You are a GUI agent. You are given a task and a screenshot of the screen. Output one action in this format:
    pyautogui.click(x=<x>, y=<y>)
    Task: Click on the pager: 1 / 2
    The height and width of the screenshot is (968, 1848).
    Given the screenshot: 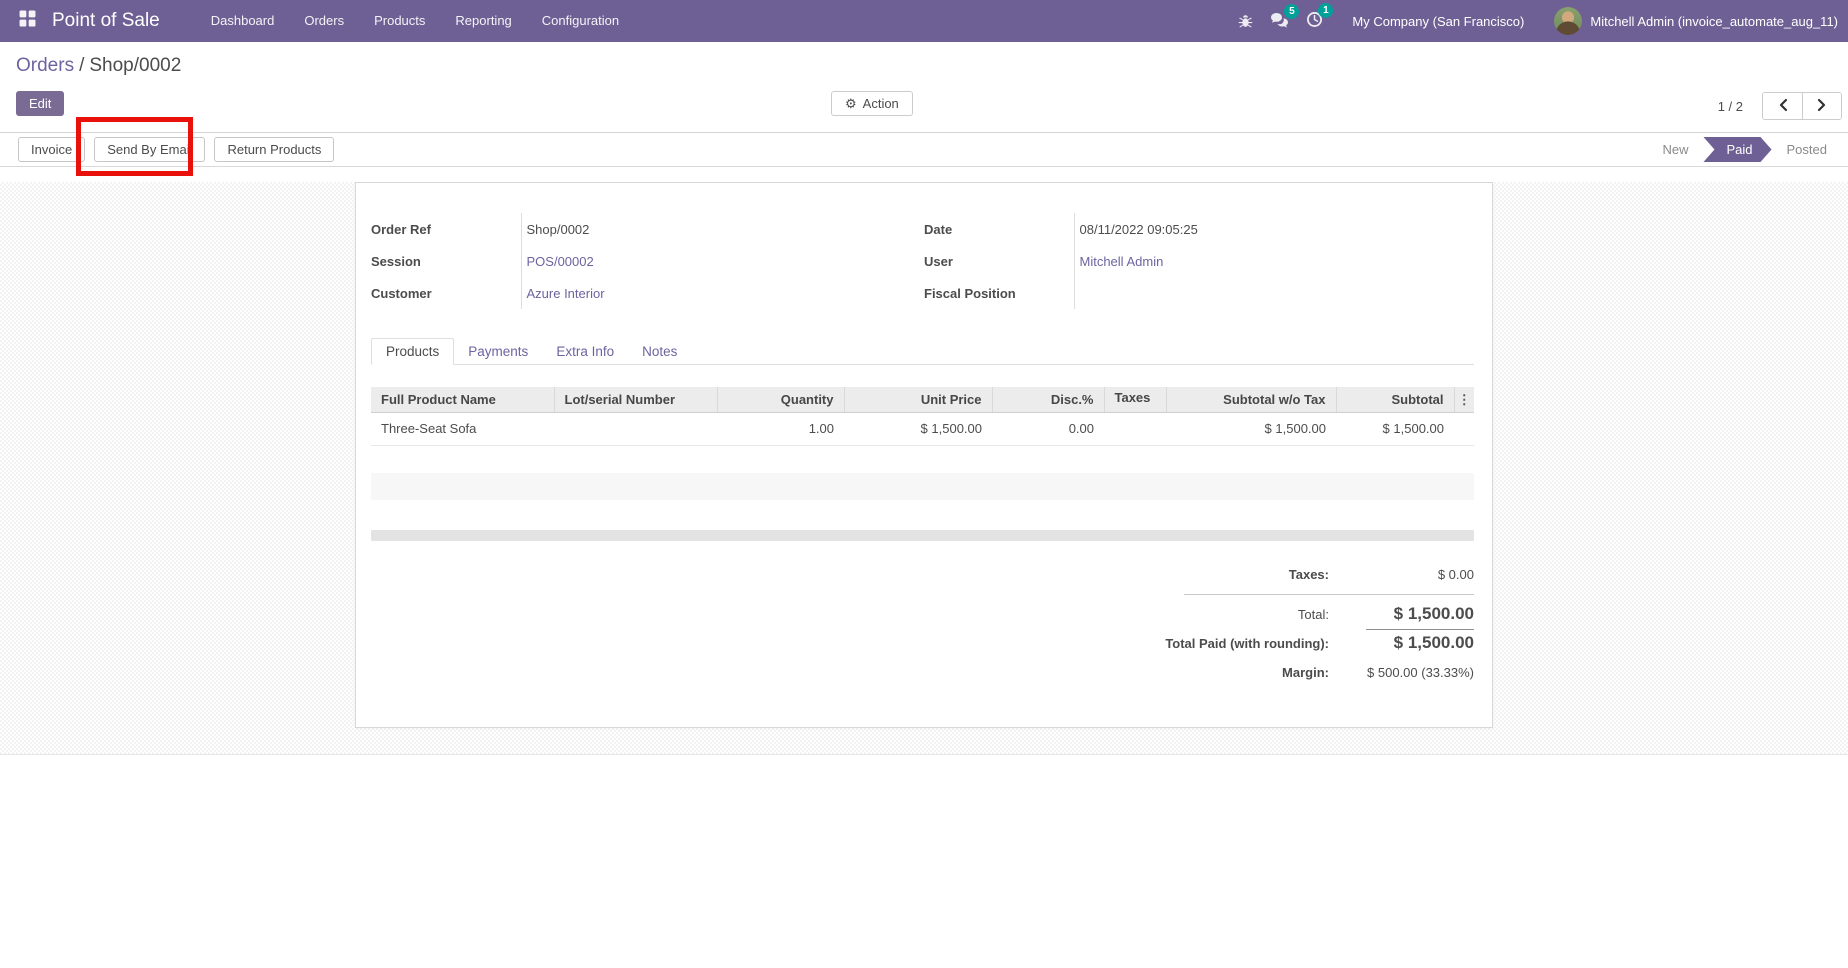 What is the action you would take?
    pyautogui.click(x=1780, y=106)
    